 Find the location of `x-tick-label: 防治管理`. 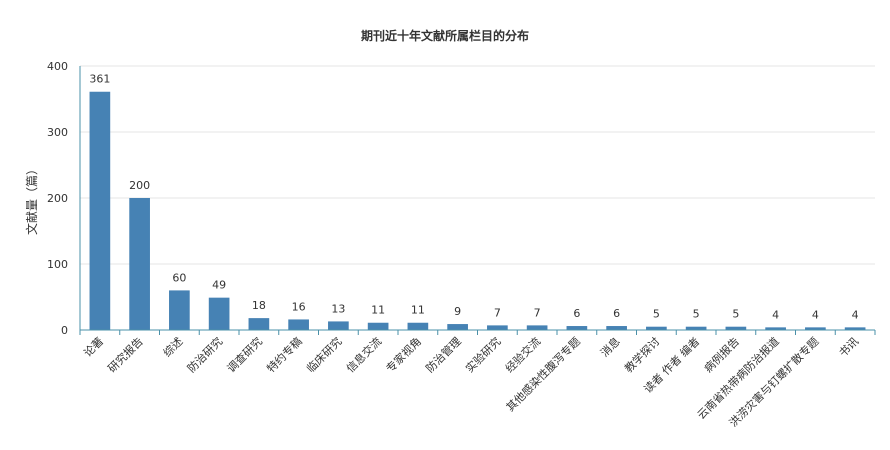

x-tick-label: 防治管理 is located at coordinates (443, 354).